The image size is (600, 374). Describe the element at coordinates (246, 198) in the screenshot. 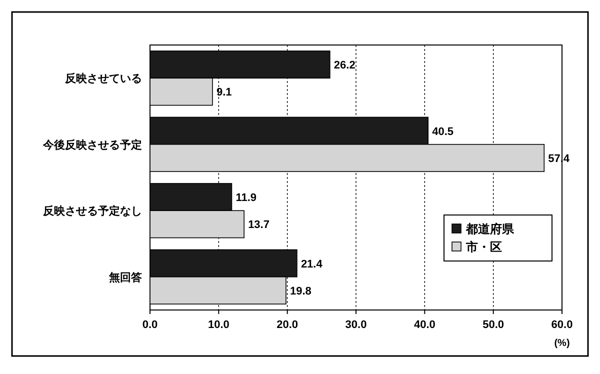

I see `data-label: 11.9` at that location.